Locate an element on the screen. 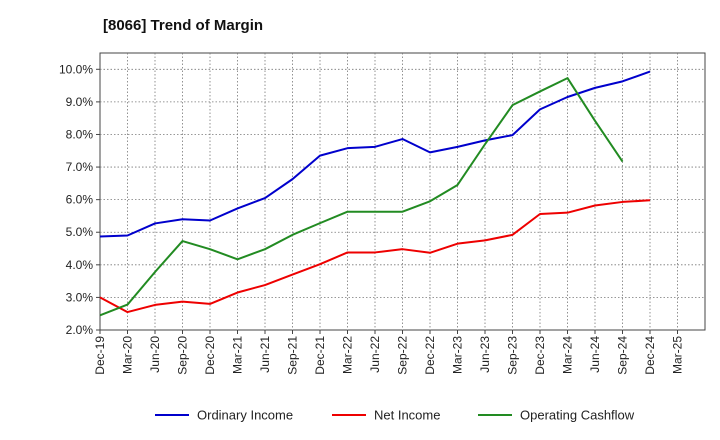  y-tick-label: 7.0% is located at coordinates (80, 167).